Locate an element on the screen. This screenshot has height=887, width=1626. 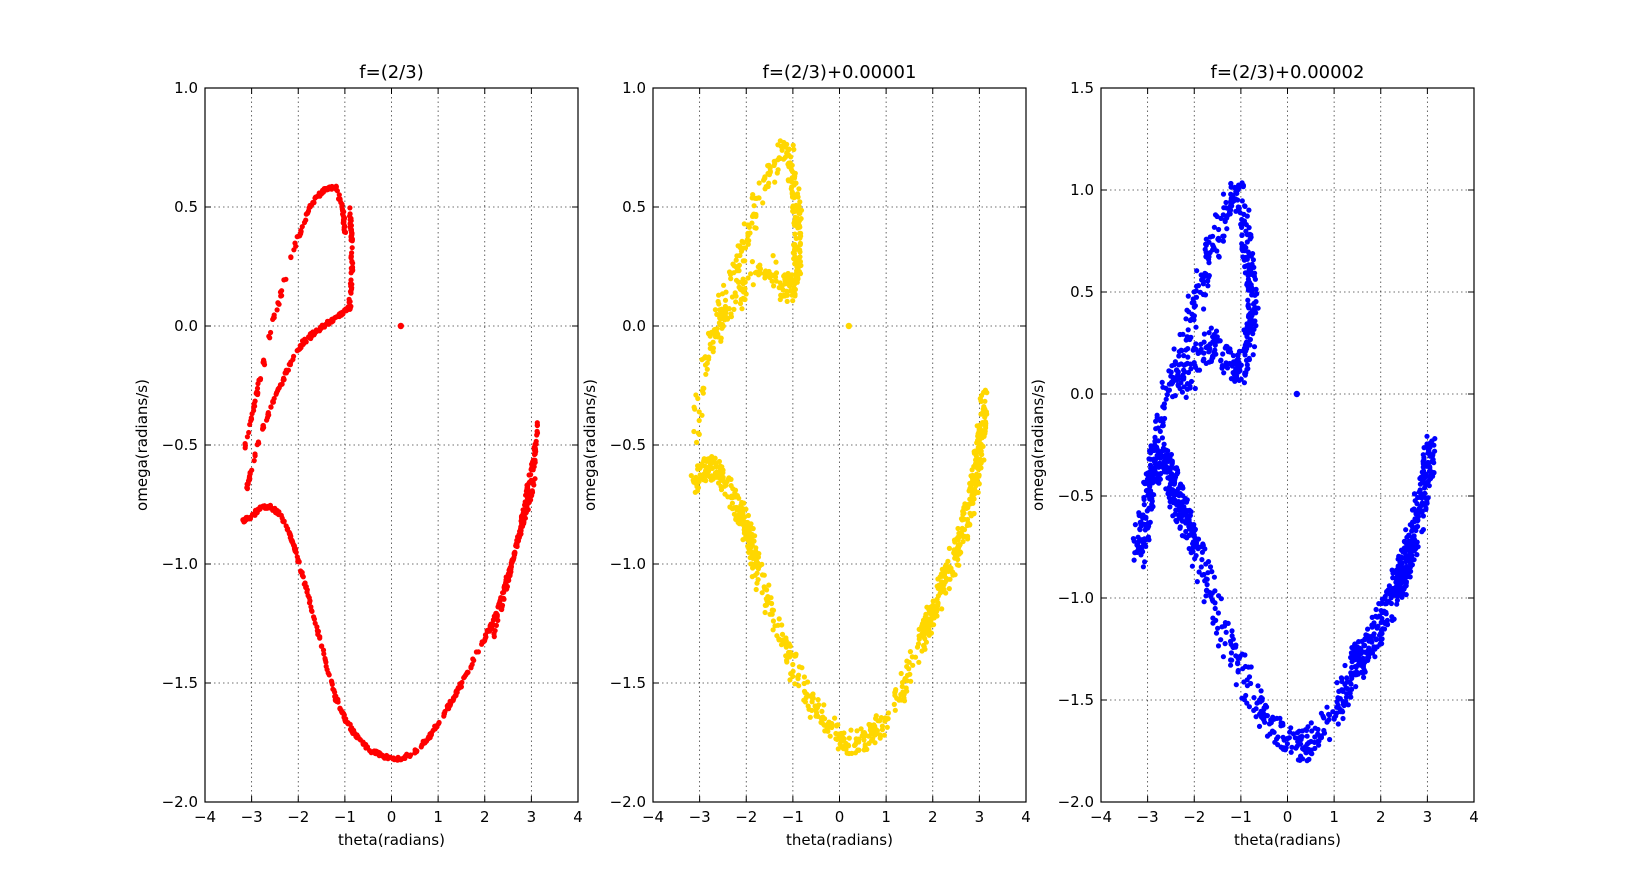
x-tick-label: 3 is located at coordinates (1428, 817).